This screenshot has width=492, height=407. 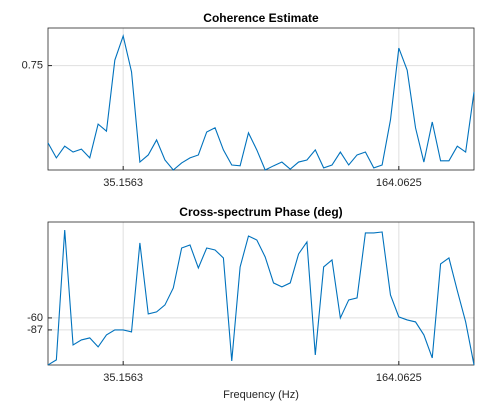 I want to click on x-axis-label: Frequency (Hz), so click(x=261, y=395).